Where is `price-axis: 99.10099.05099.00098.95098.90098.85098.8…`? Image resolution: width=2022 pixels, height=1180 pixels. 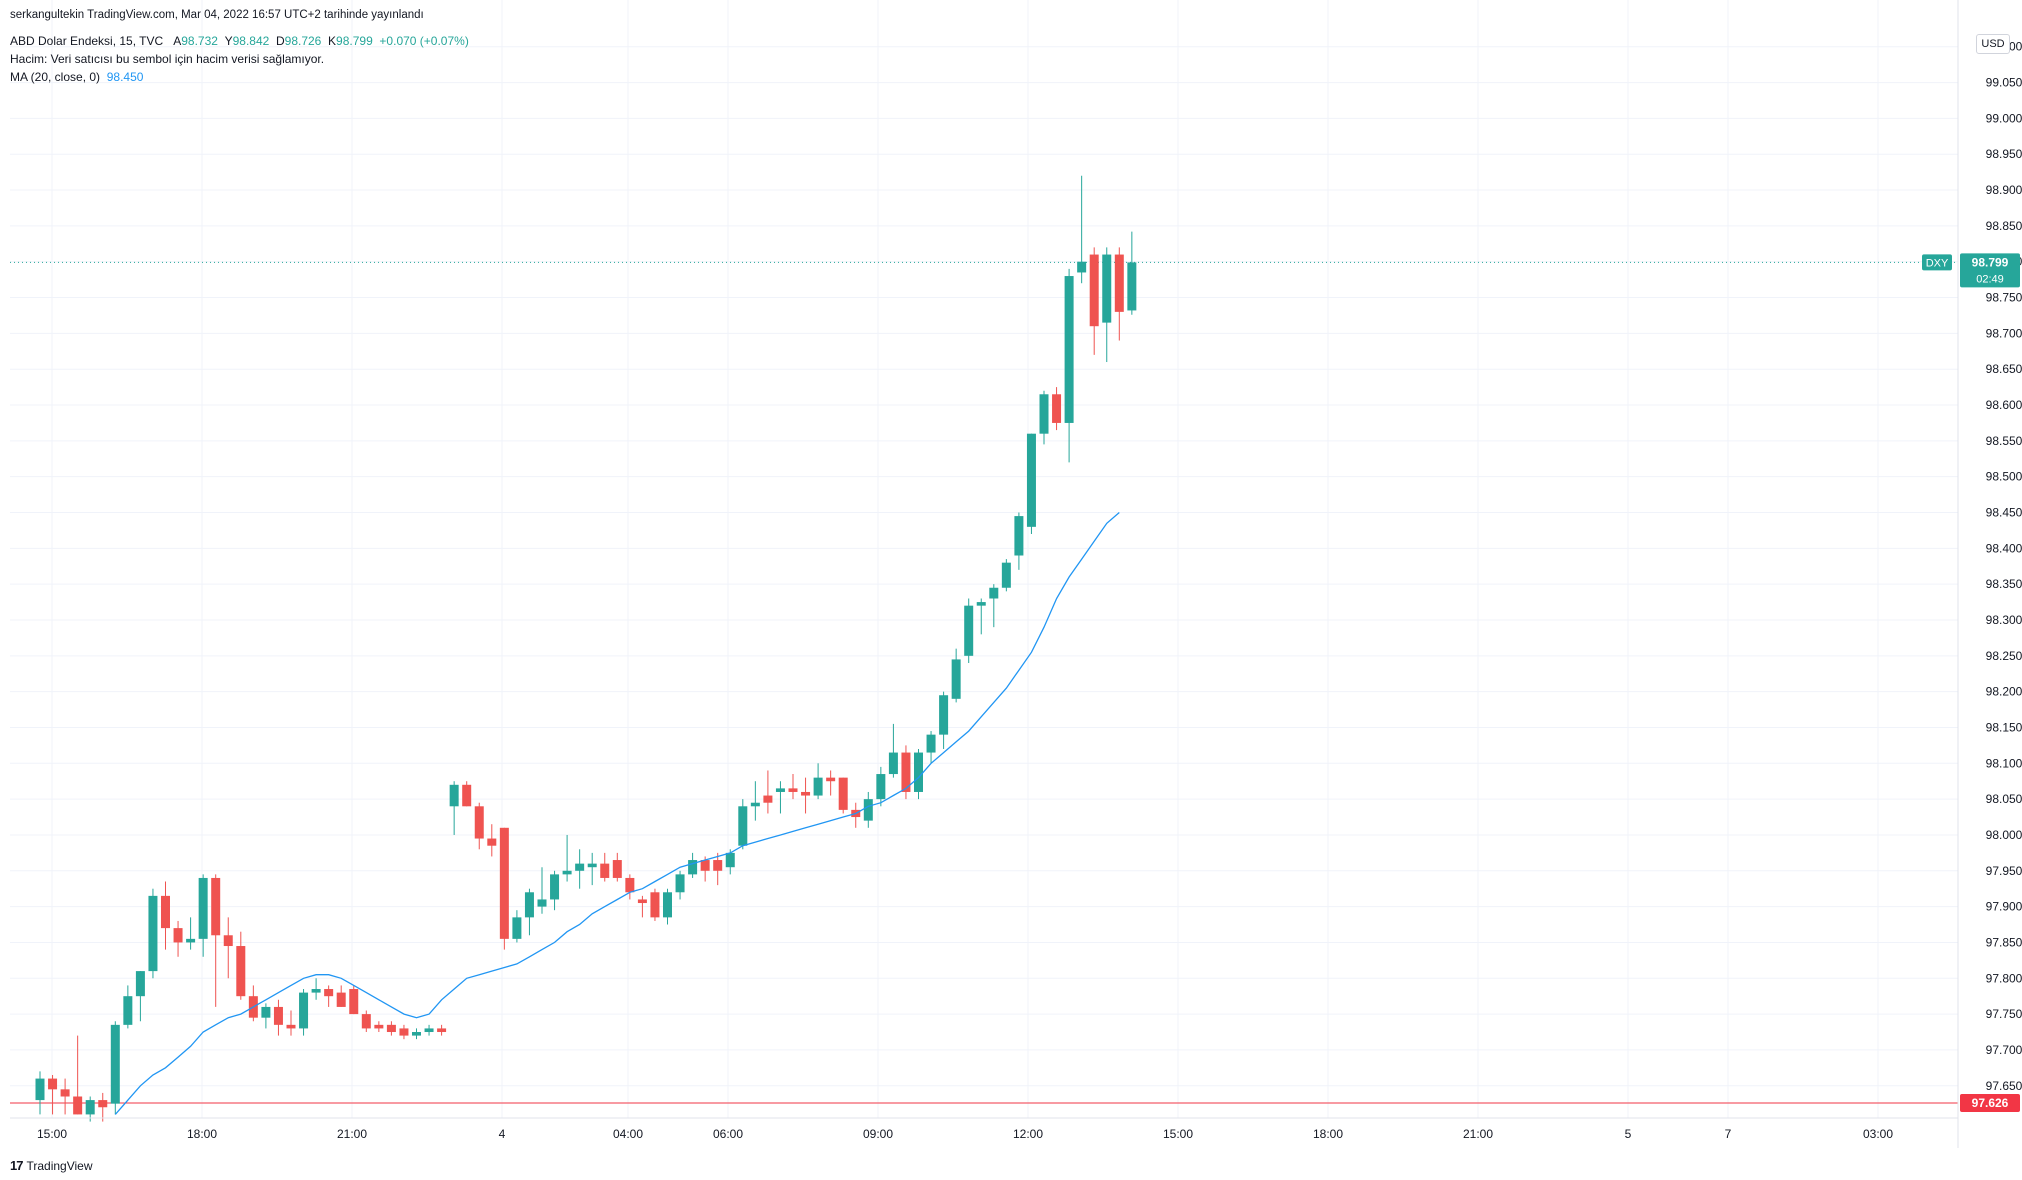
price-axis: 99.10099.05099.00098.95098.90098.85098.8… is located at coordinates (1989, 574).